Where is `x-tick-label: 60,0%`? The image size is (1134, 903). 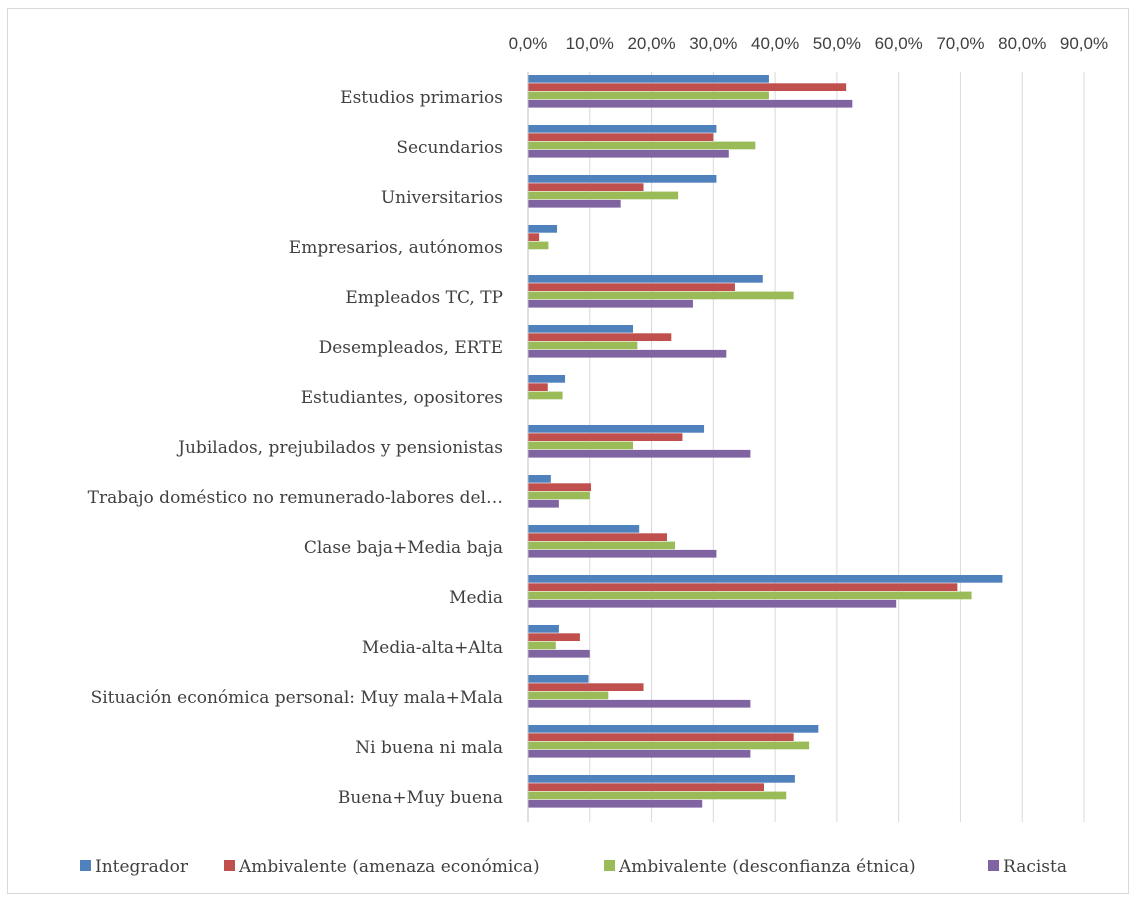
x-tick-label: 60,0% is located at coordinates (899, 43).